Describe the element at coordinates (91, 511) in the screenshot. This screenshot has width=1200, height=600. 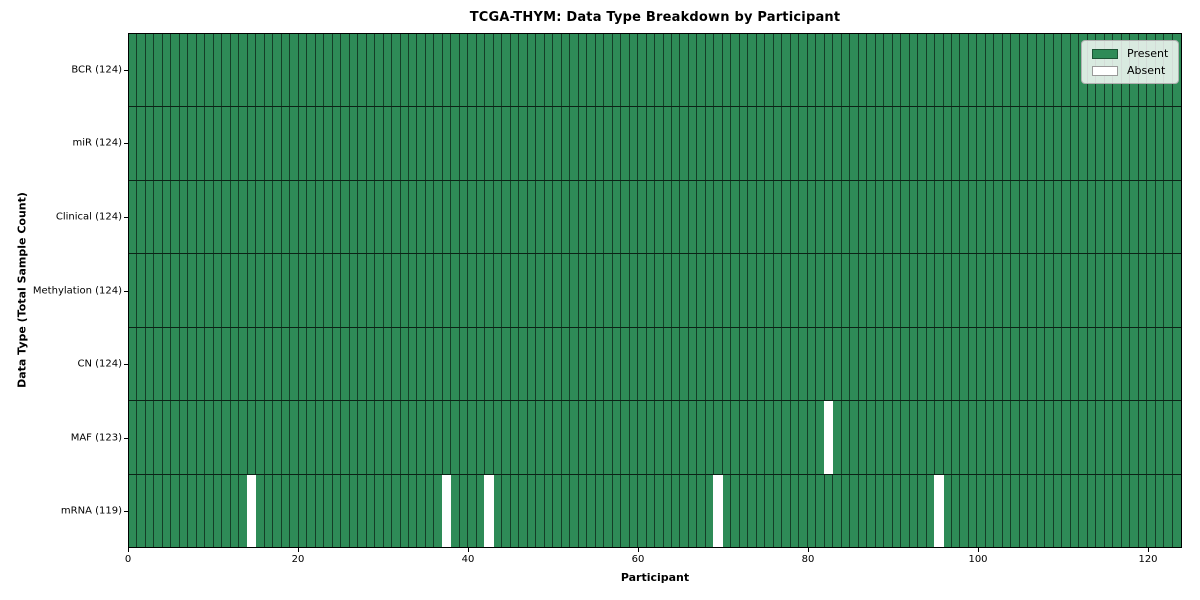
I see `y-tick-label-mrna: mRNA (119)` at that location.